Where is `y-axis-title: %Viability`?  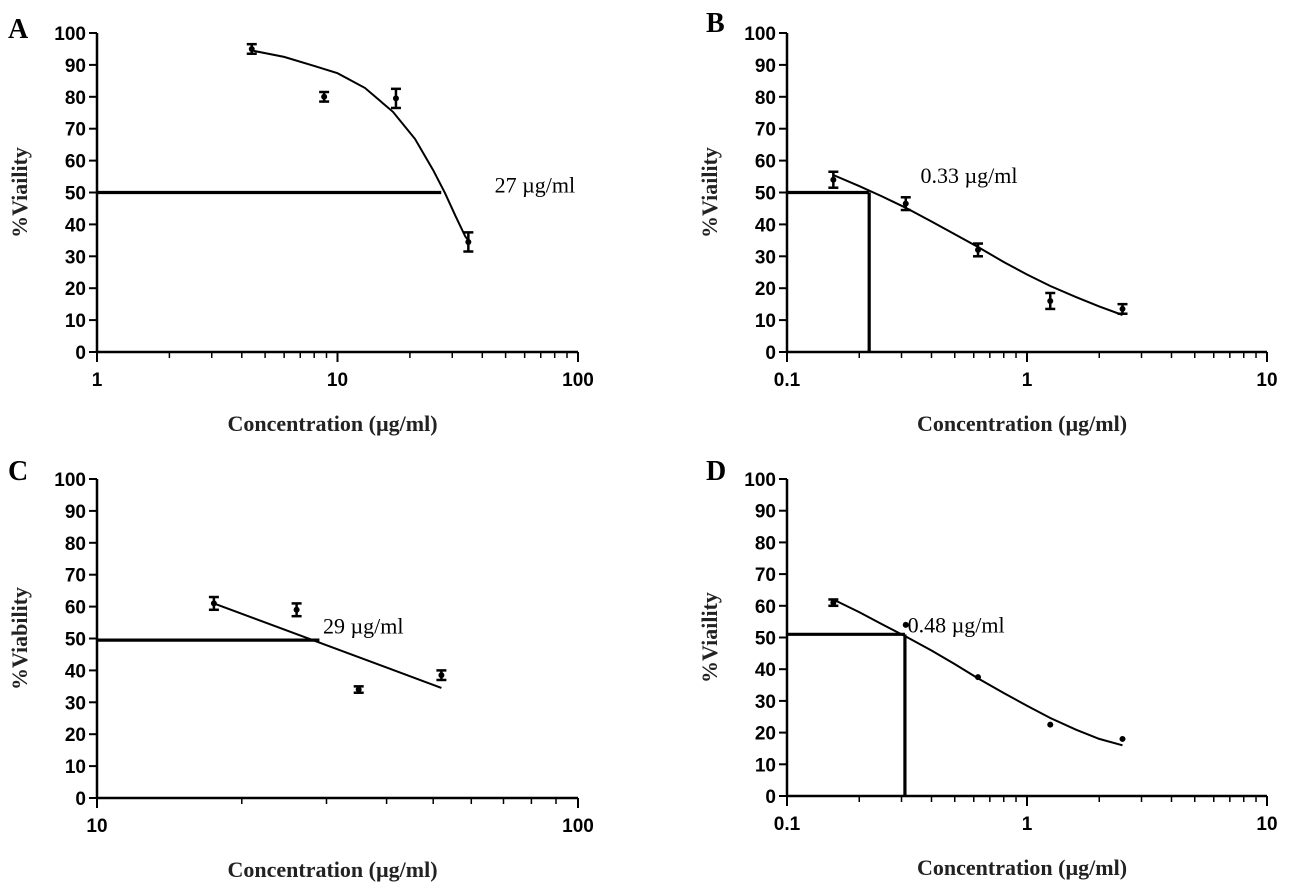 y-axis-title: %Viability is located at coordinates (19, 638).